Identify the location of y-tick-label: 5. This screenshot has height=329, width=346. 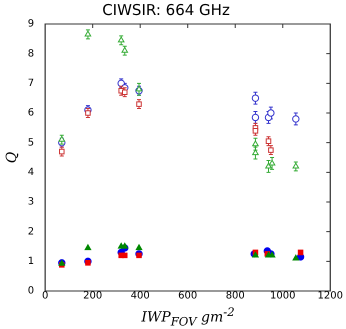
(31, 142).